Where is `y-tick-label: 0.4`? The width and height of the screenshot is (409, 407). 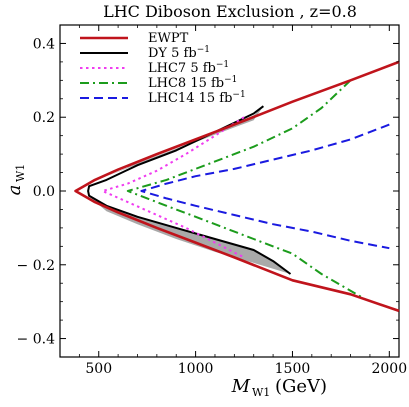
y-tick-label: 0.4 is located at coordinates (44, 44).